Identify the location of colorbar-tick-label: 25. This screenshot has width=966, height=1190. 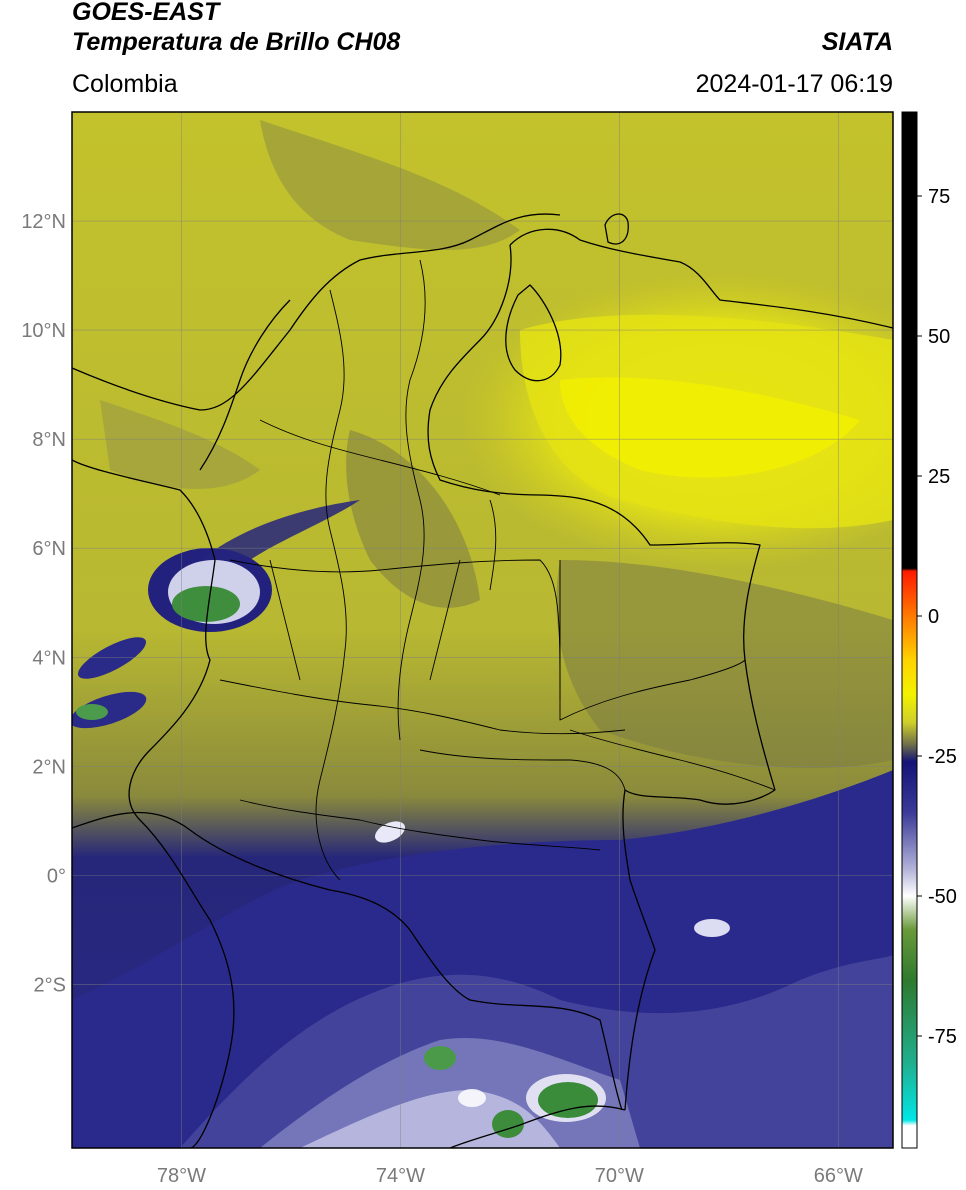
(939, 477).